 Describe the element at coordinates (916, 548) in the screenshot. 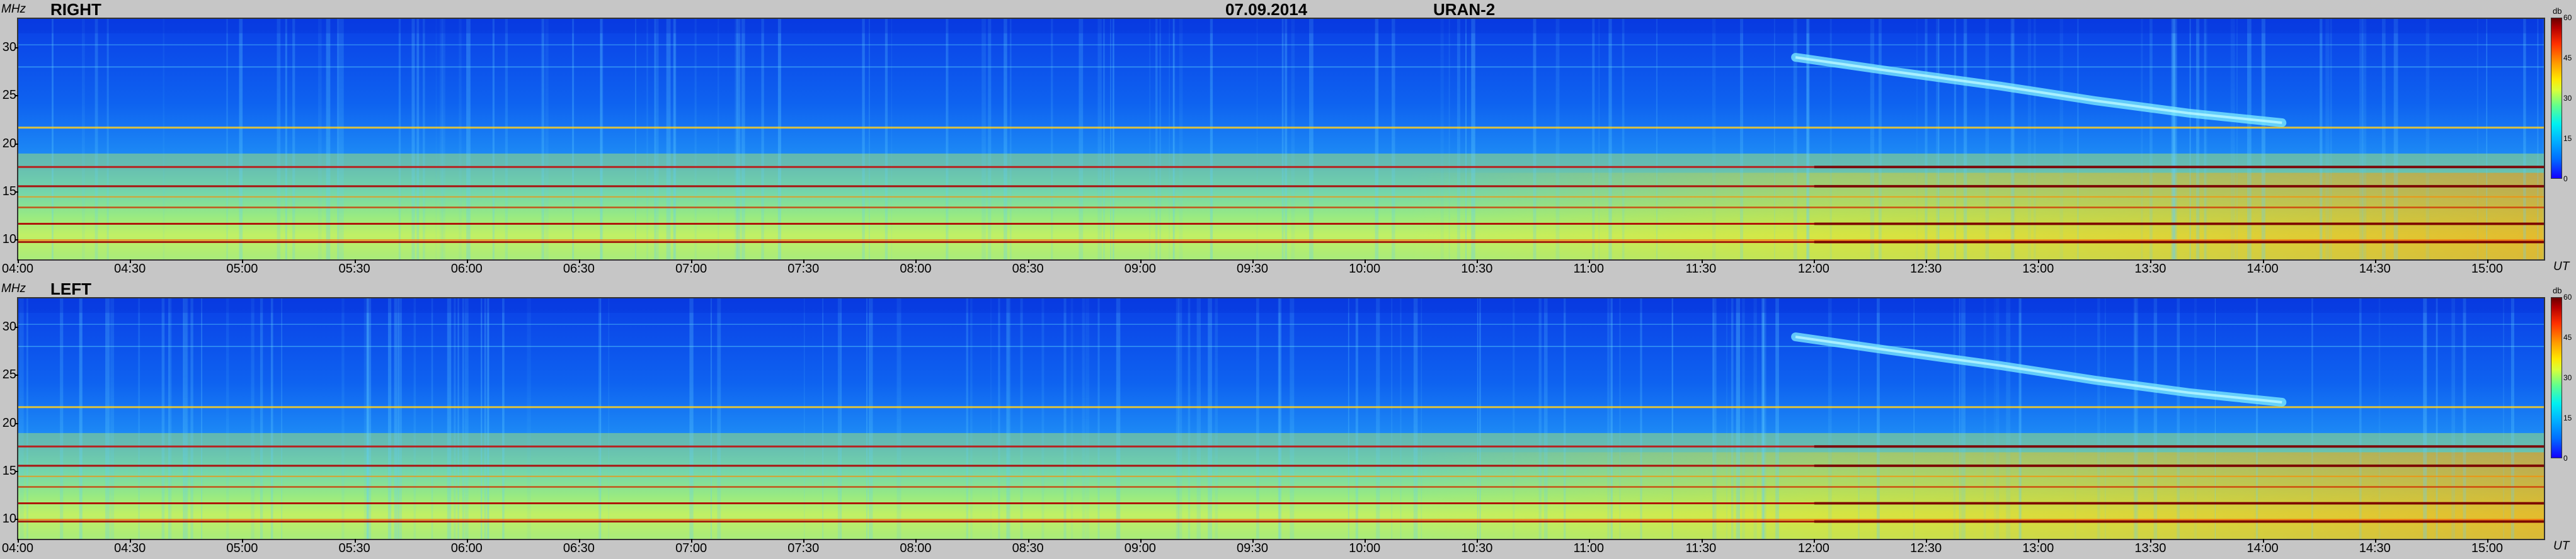

I see `x-tick-label: 08:00` at that location.